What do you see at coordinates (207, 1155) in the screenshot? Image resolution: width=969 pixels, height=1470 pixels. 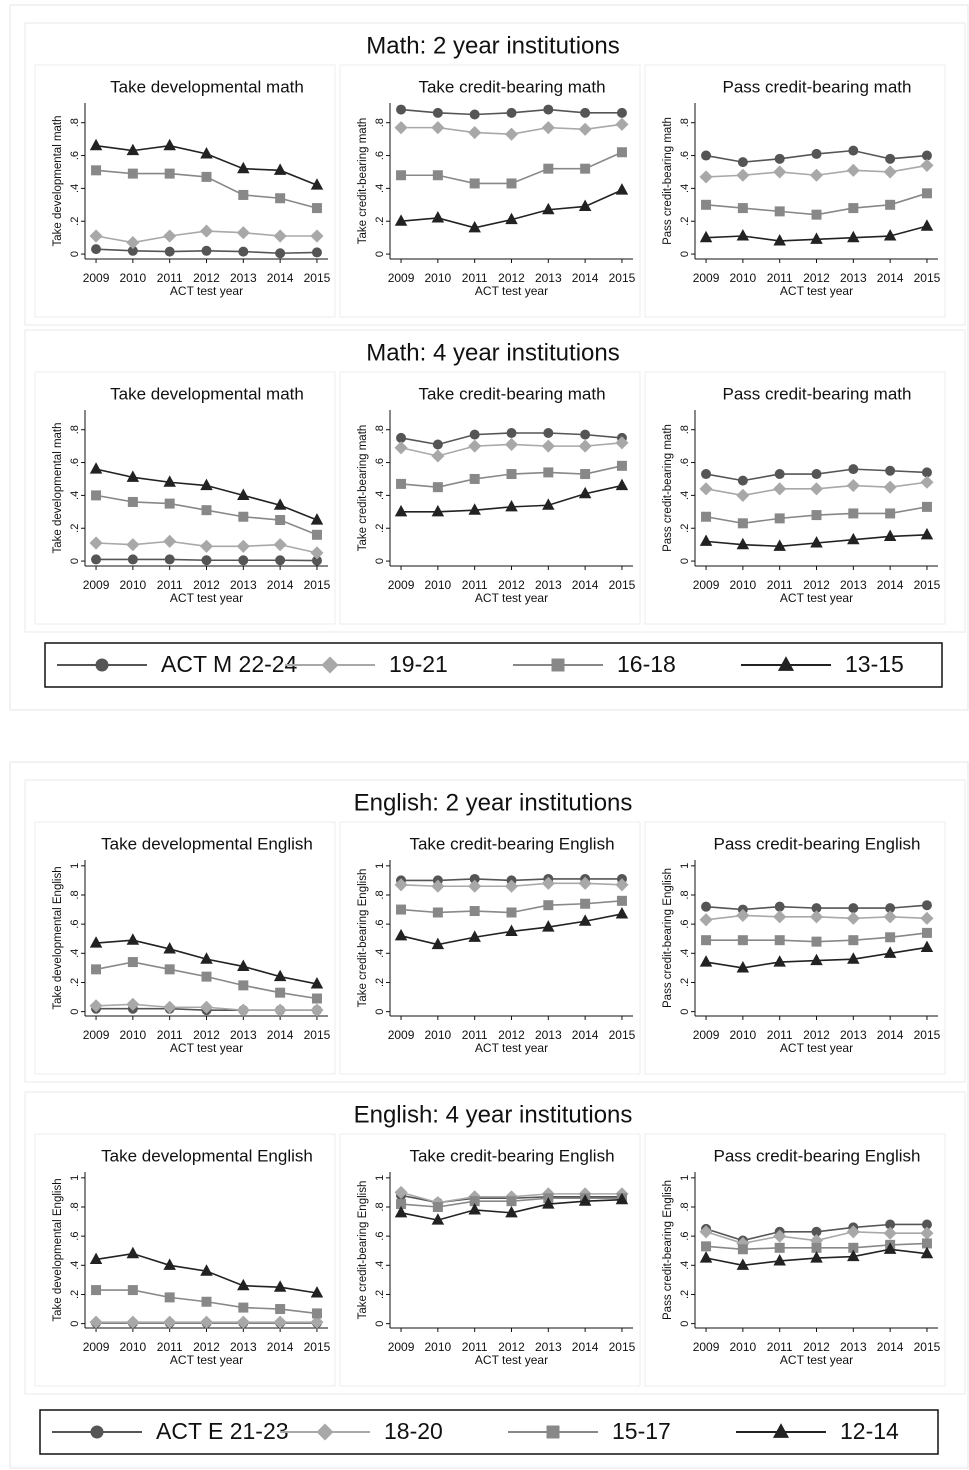 I see `subplot-title: Take developmental English` at bounding box center [207, 1155].